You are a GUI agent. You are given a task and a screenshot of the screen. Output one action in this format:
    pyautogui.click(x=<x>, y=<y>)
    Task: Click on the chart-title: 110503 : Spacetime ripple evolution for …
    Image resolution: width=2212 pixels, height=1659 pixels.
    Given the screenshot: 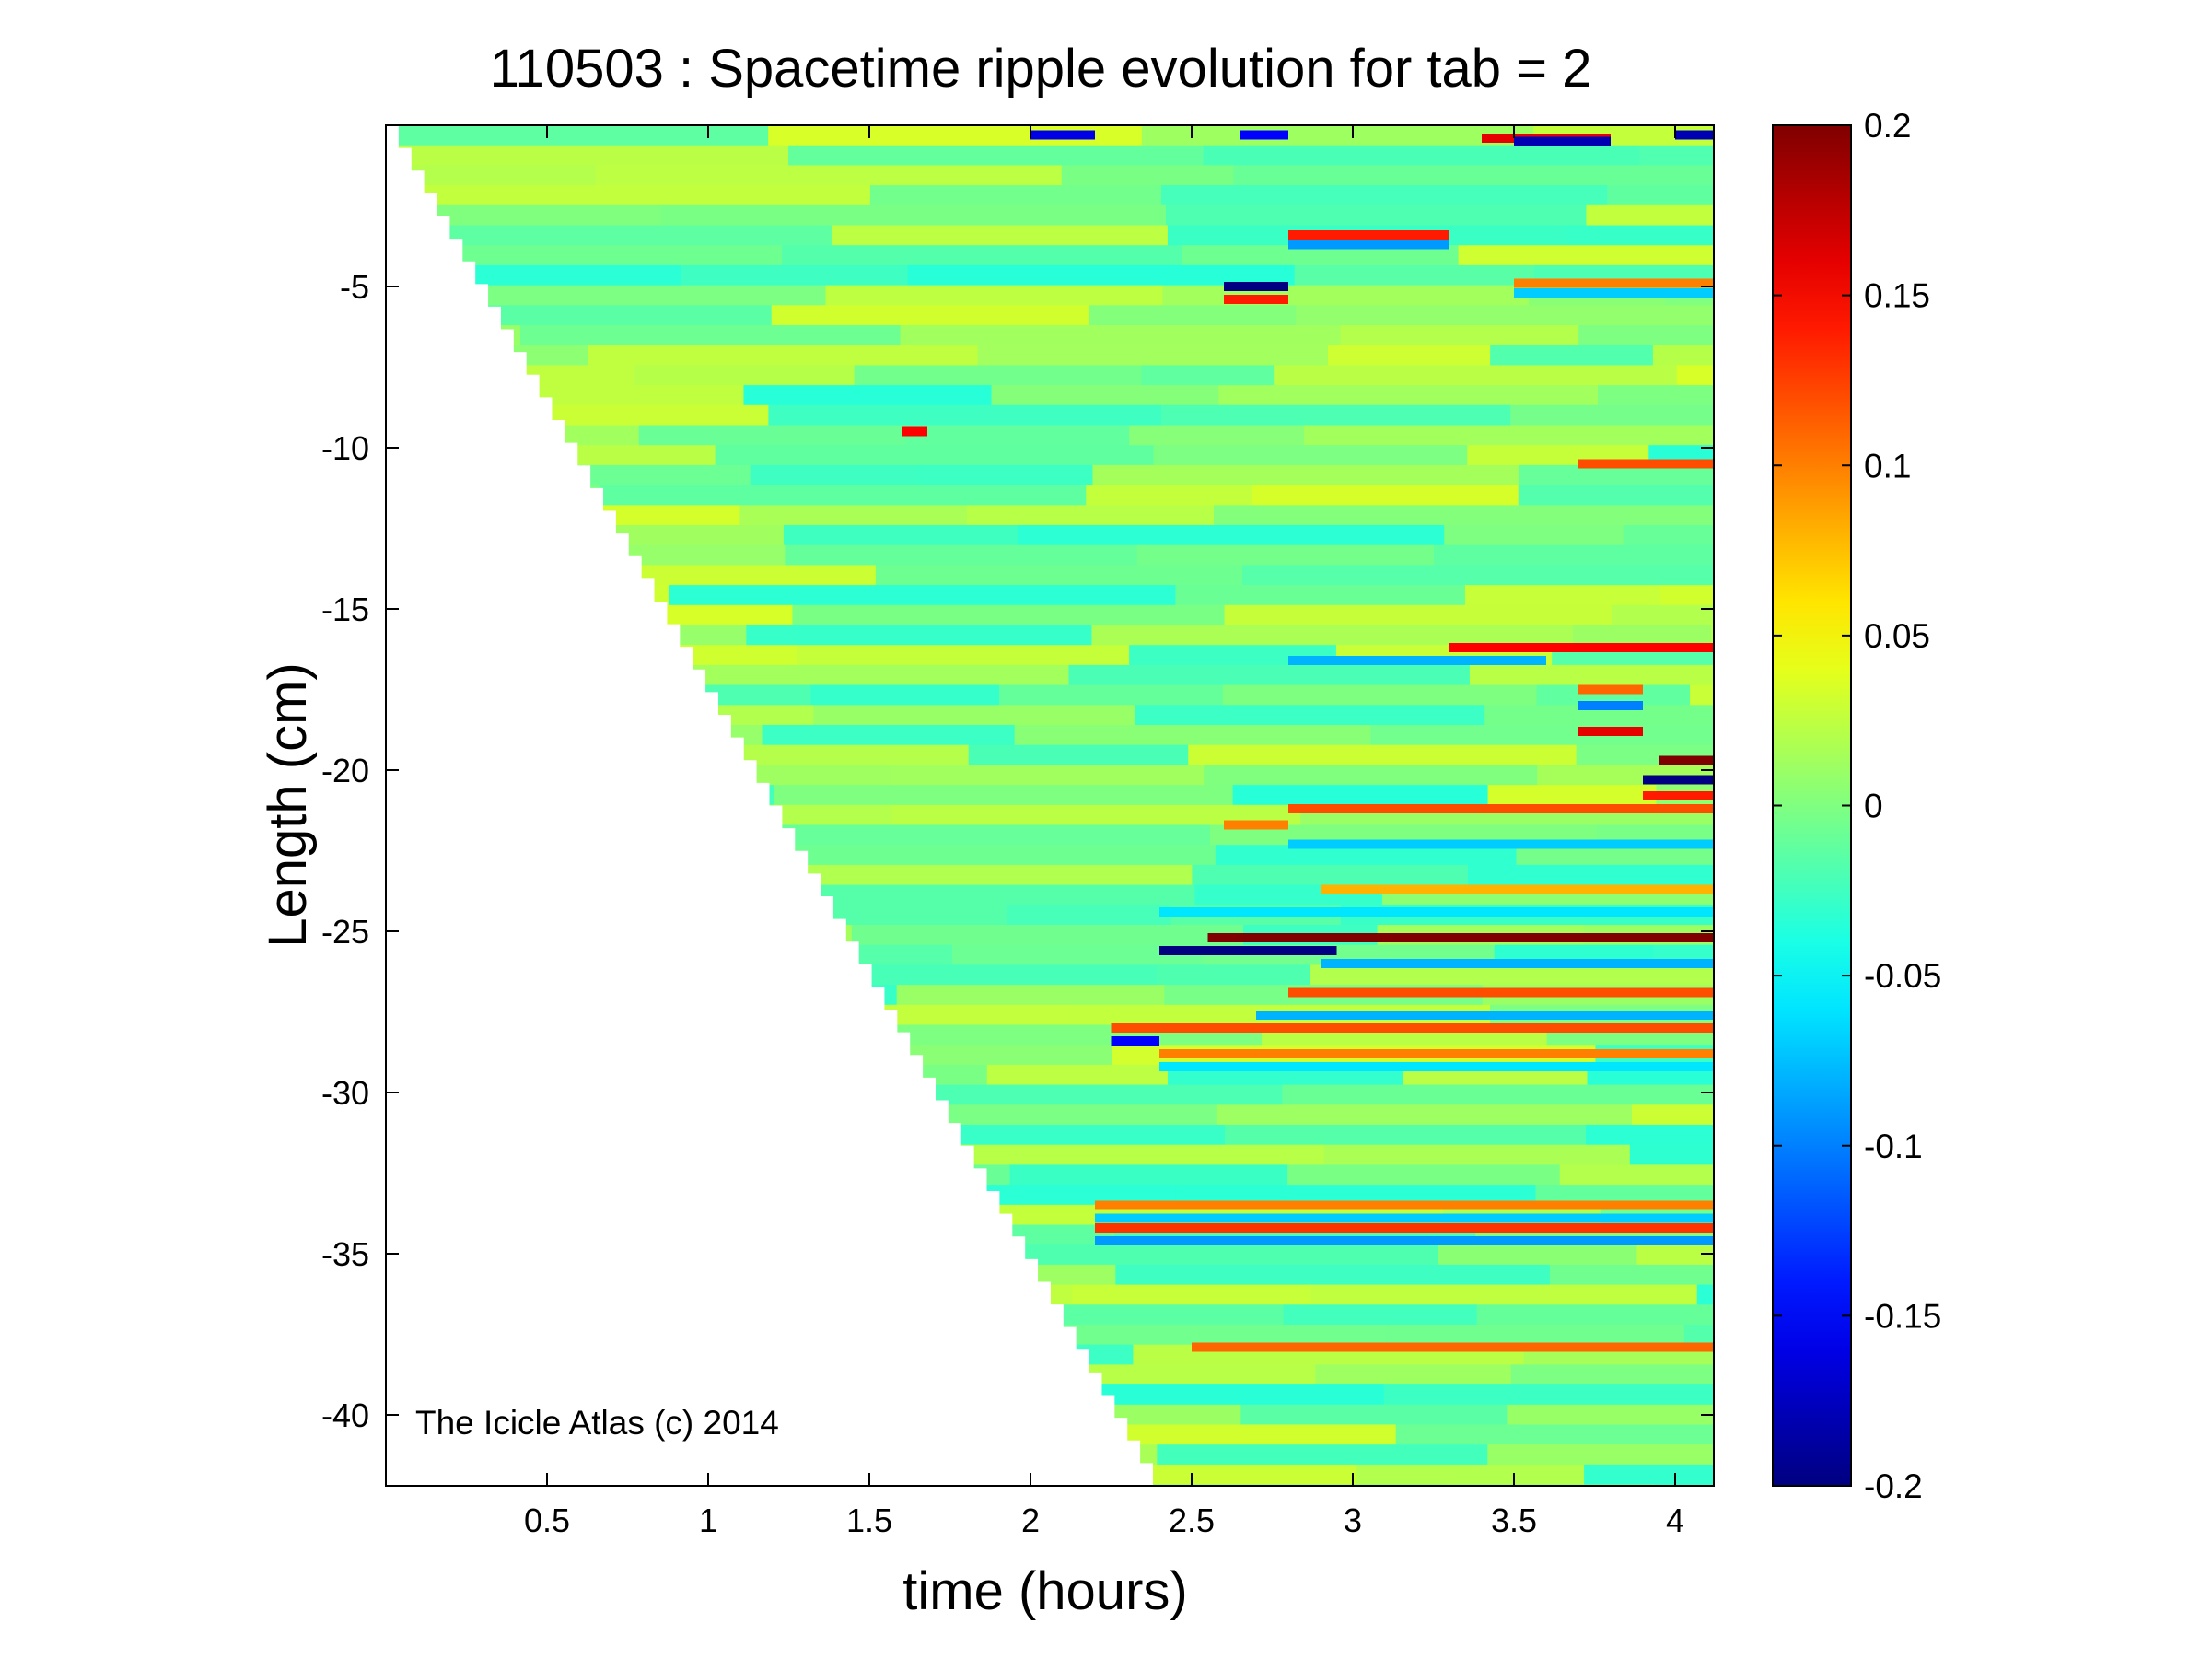 What is the action you would take?
    pyautogui.click(x=1041, y=69)
    